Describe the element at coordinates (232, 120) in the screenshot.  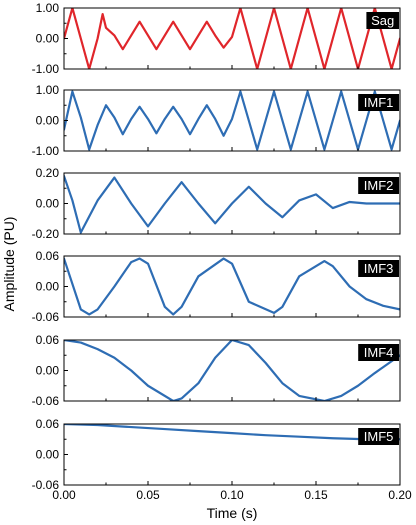
I see `series-line-imf1` at that location.